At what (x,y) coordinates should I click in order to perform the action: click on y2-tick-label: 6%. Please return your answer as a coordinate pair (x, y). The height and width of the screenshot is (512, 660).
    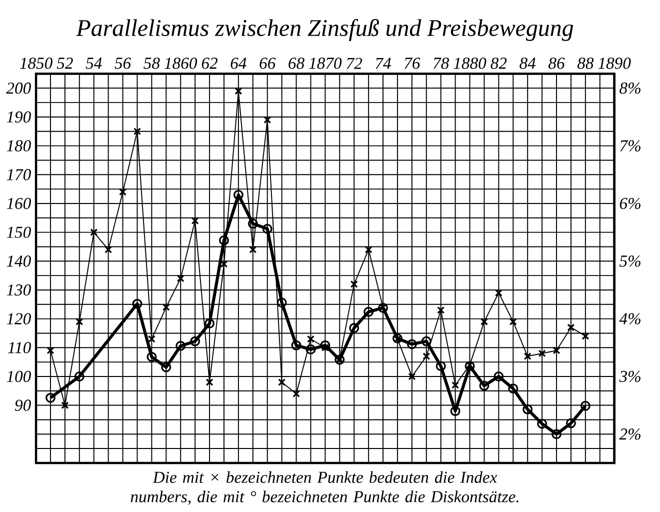
    Looking at the image, I should click on (630, 204).